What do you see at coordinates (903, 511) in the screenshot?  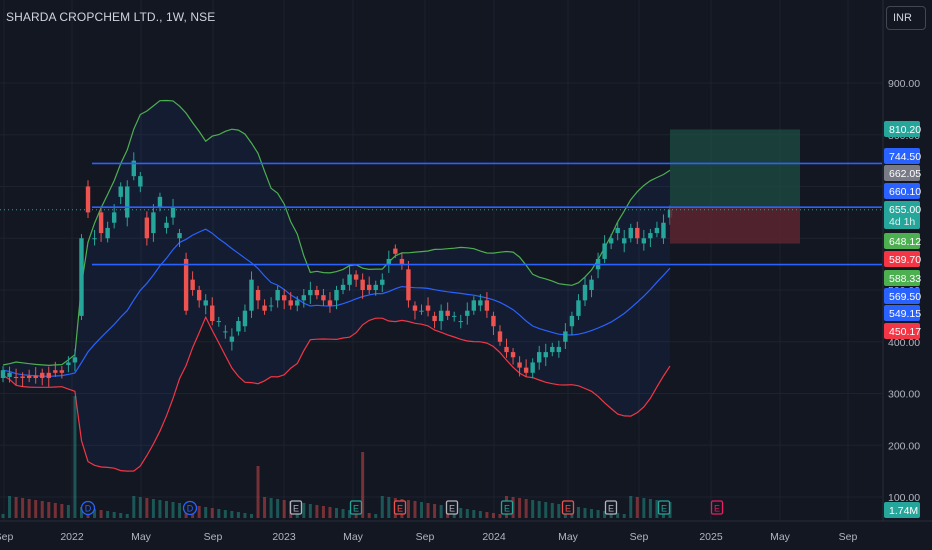 I see `volume-tag-label: 1.74M` at bounding box center [903, 511].